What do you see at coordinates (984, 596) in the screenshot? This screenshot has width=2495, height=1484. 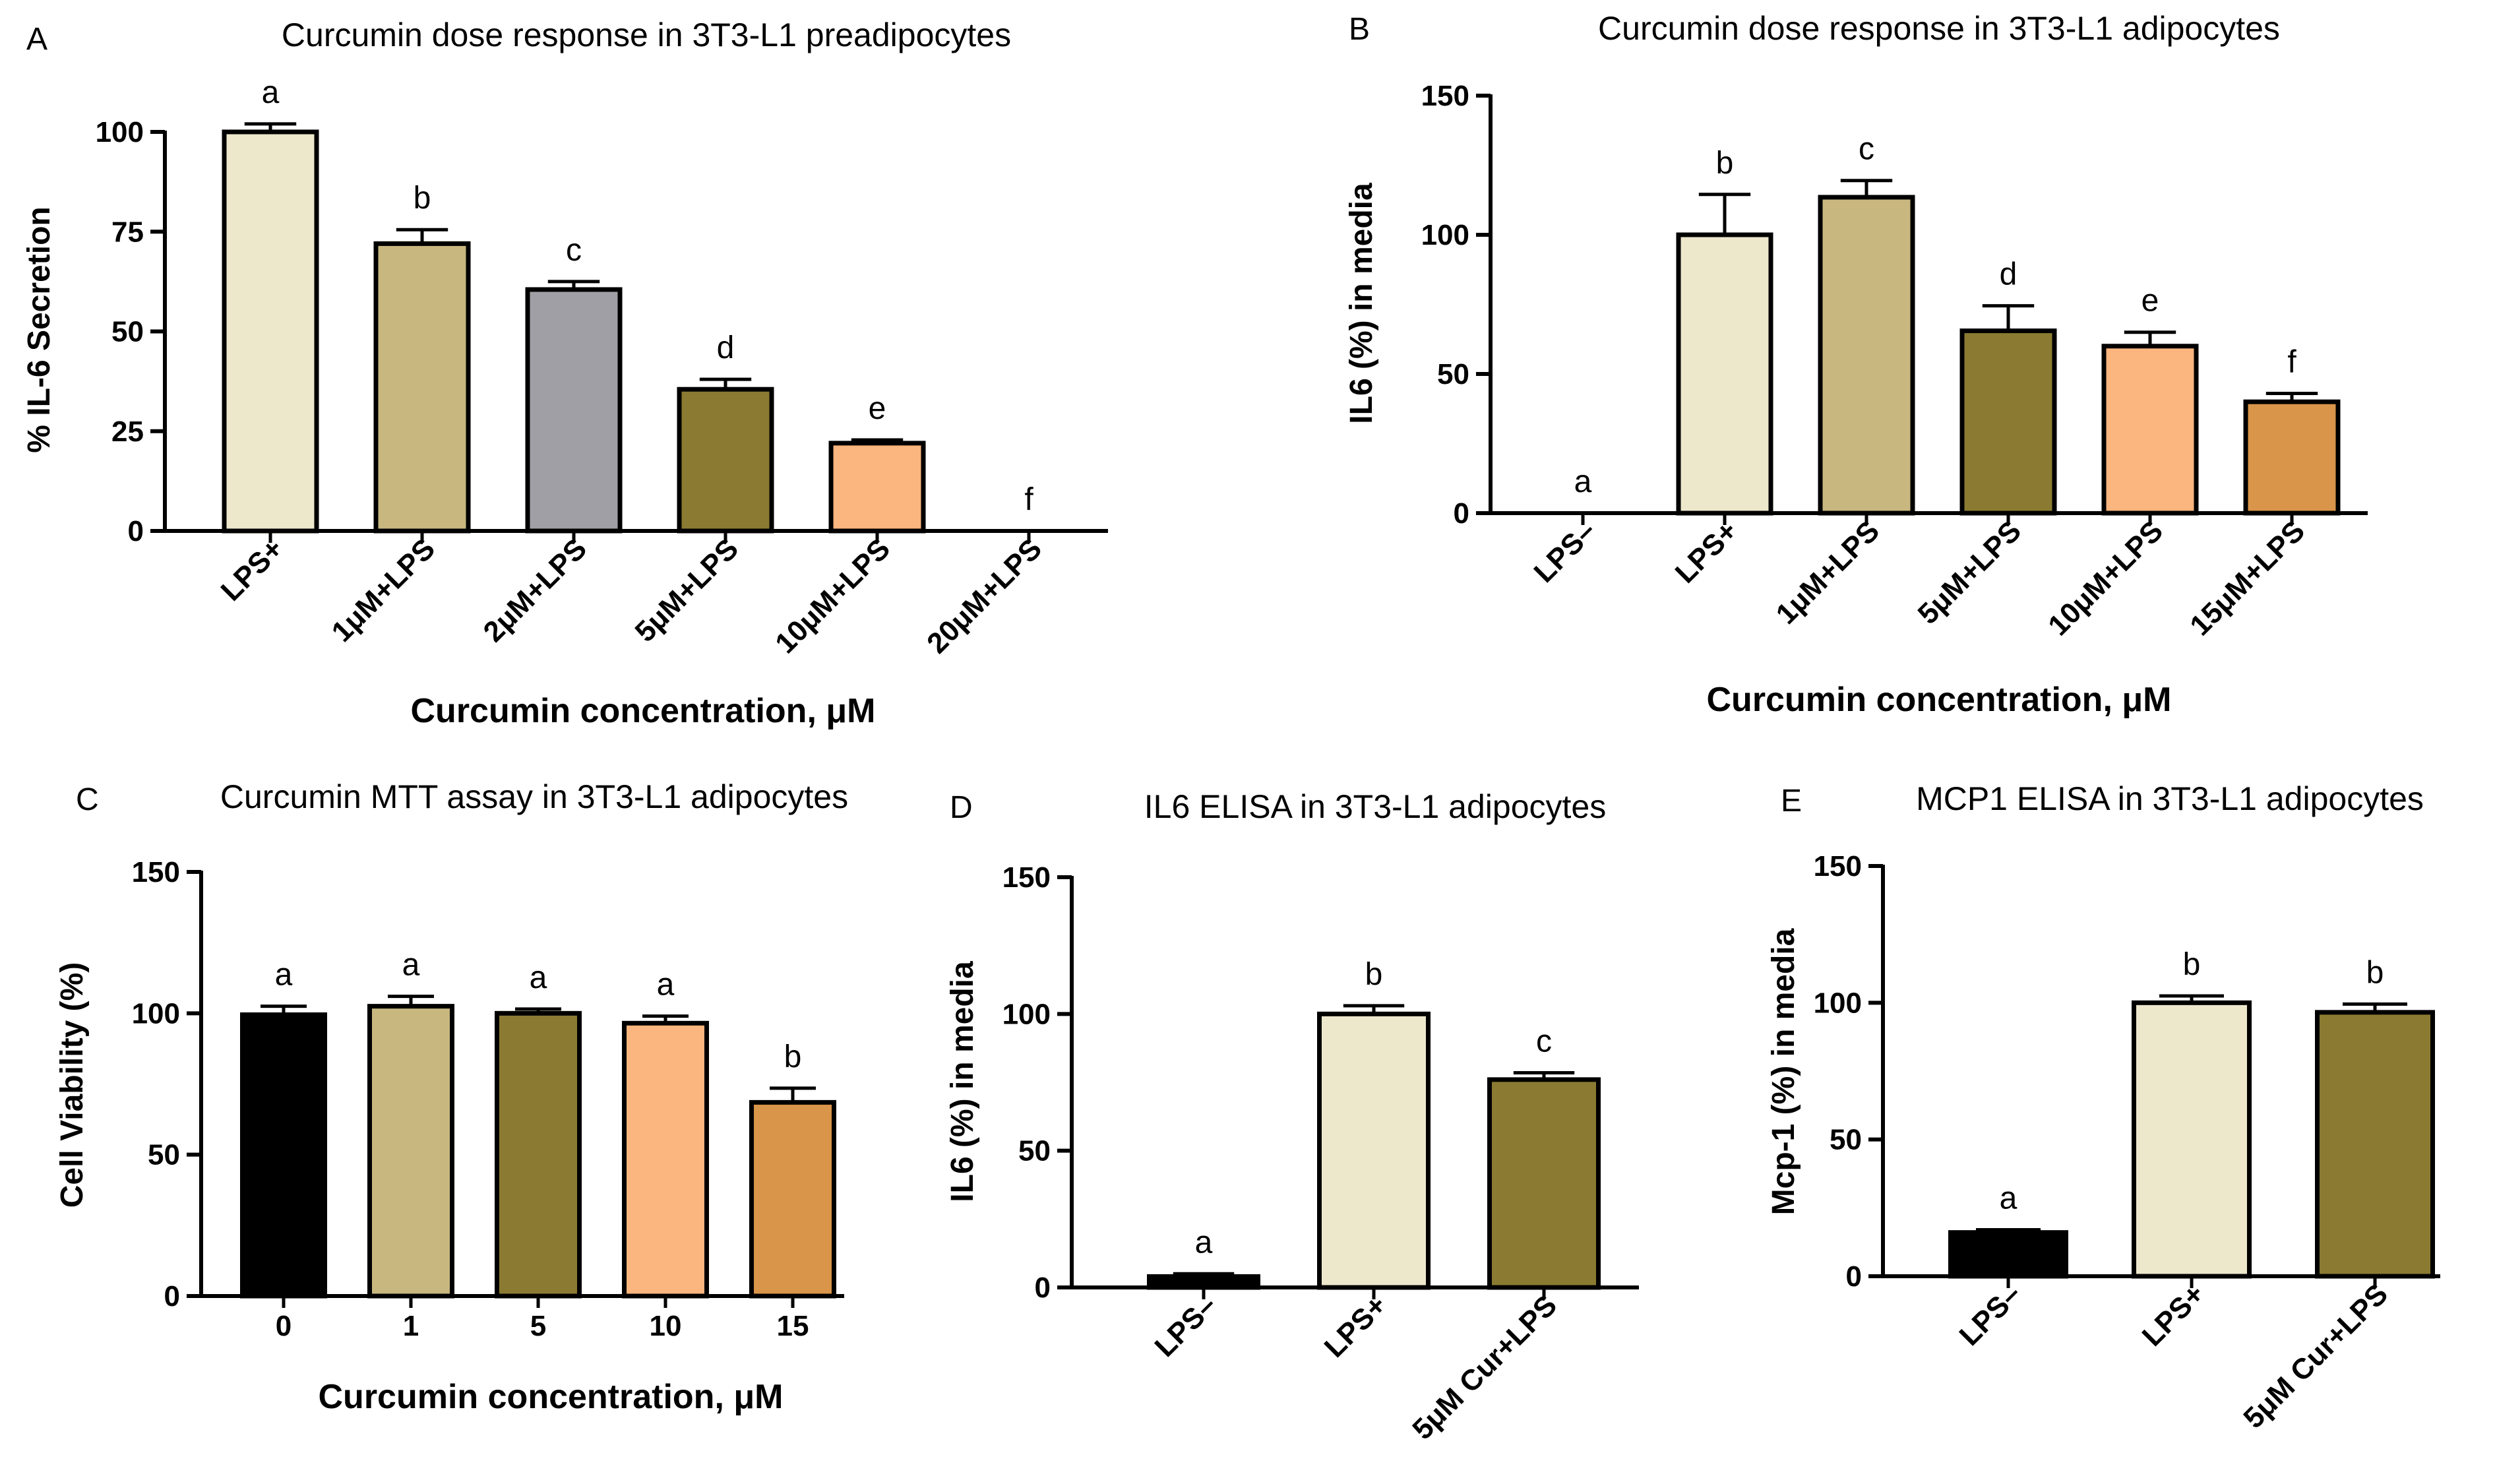 I see `category-label: 20μM+LPS` at bounding box center [984, 596].